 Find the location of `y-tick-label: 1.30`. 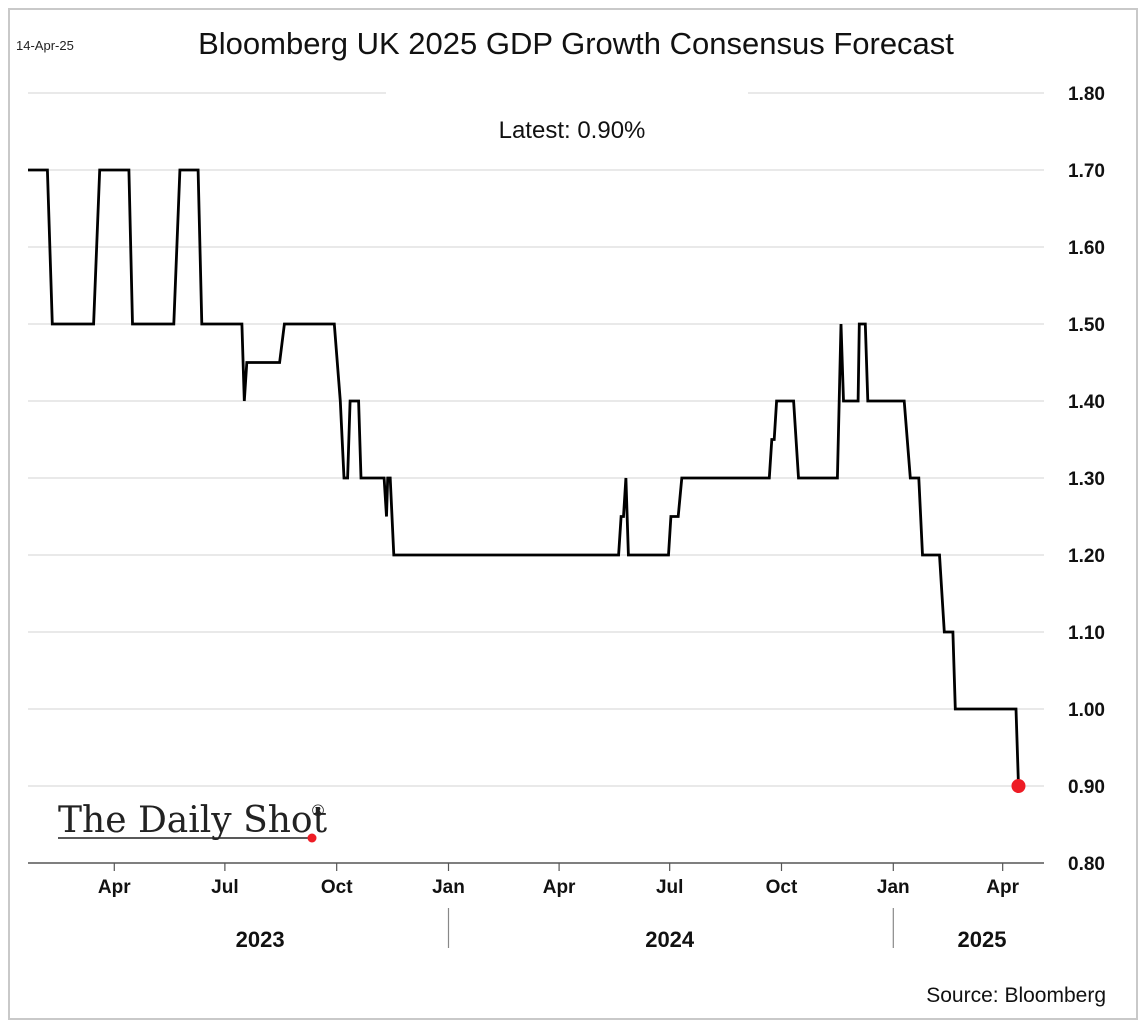

y-tick-label: 1.30 is located at coordinates (1086, 479).